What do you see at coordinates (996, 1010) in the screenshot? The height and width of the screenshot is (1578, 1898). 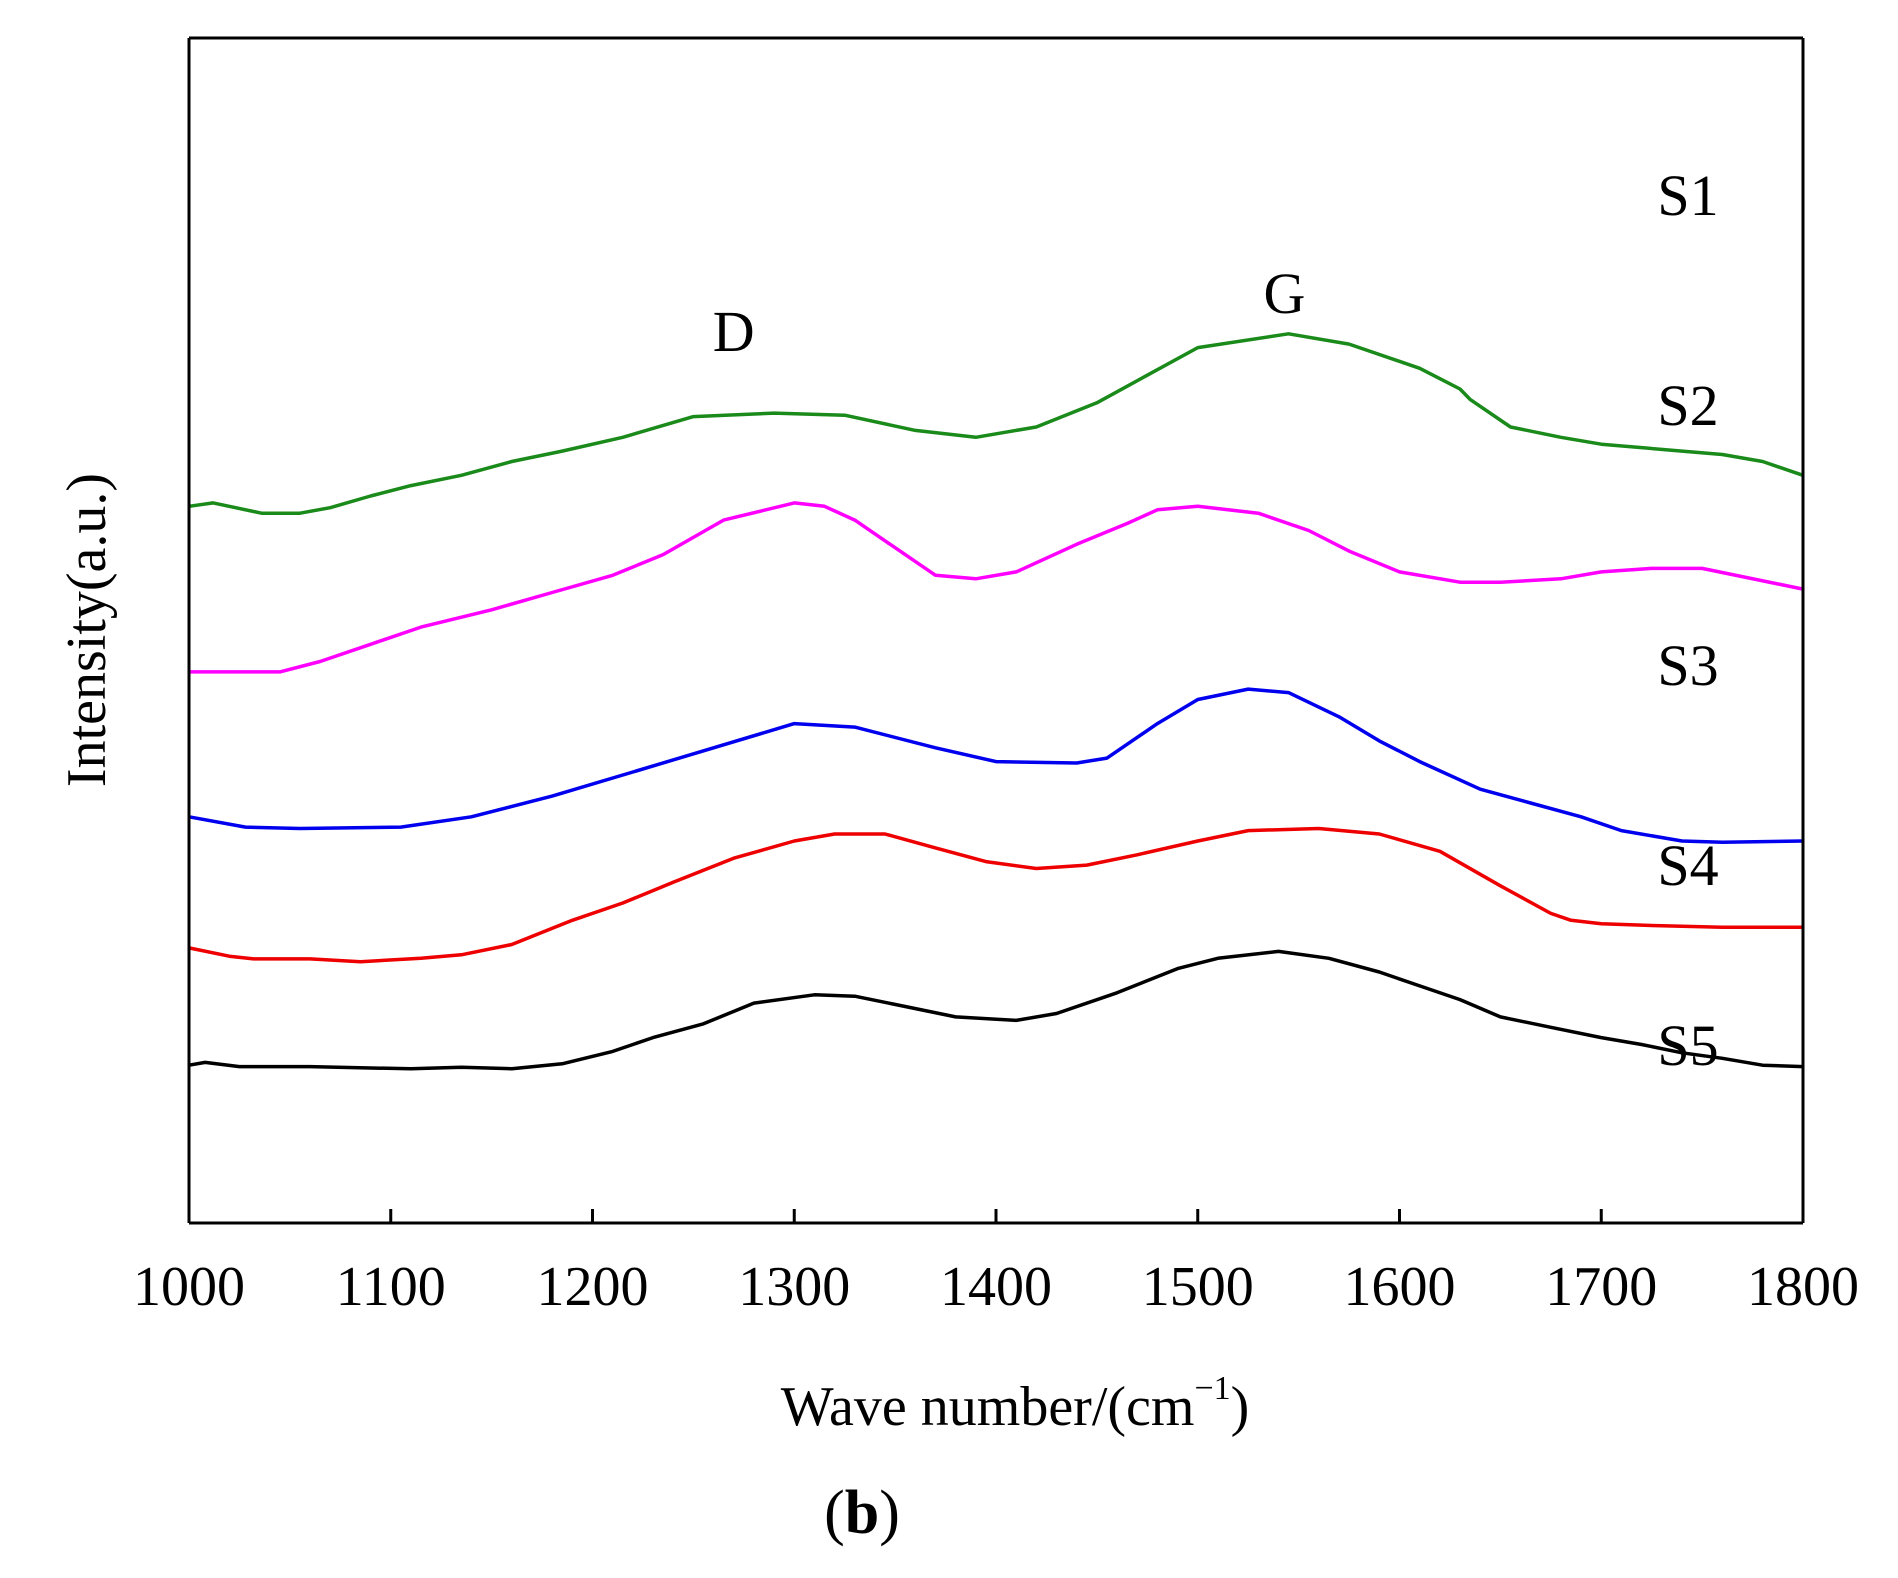 I see `series-line-s5` at bounding box center [996, 1010].